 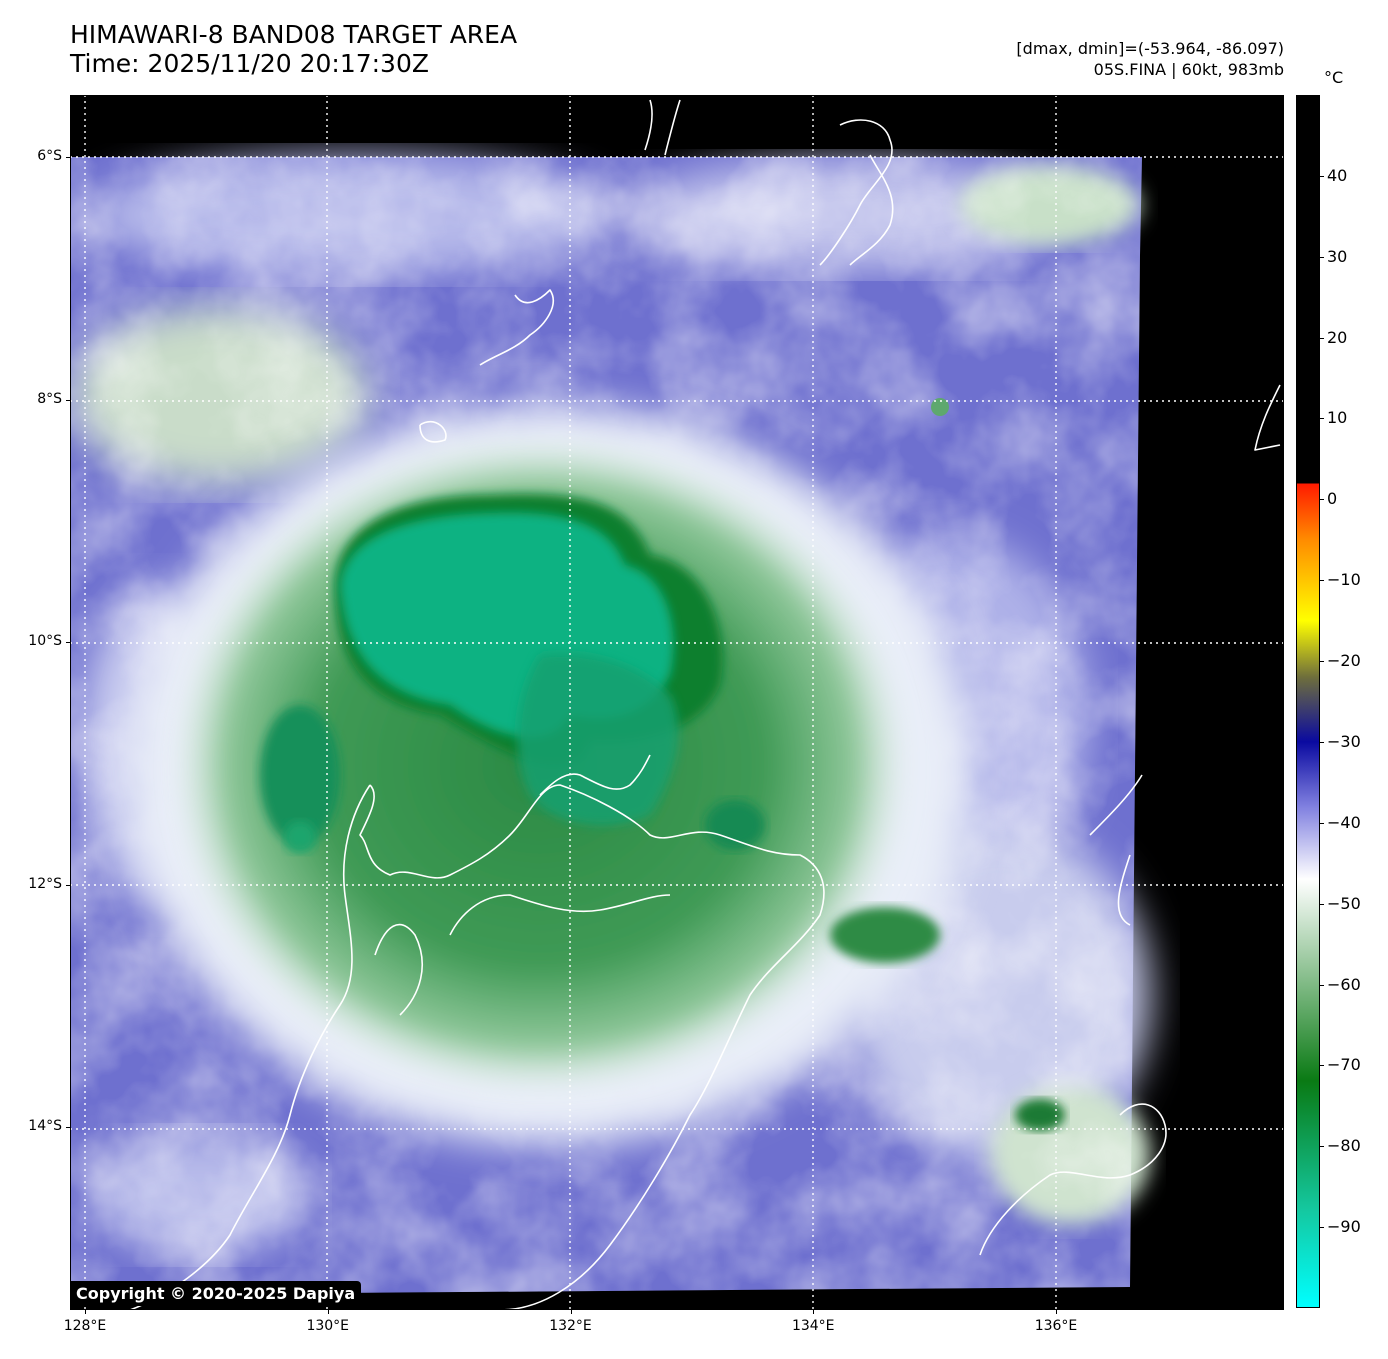 What do you see at coordinates (1344, 1227) in the screenshot?
I see `colorbar-tick-label: −90` at bounding box center [1344, 1227].